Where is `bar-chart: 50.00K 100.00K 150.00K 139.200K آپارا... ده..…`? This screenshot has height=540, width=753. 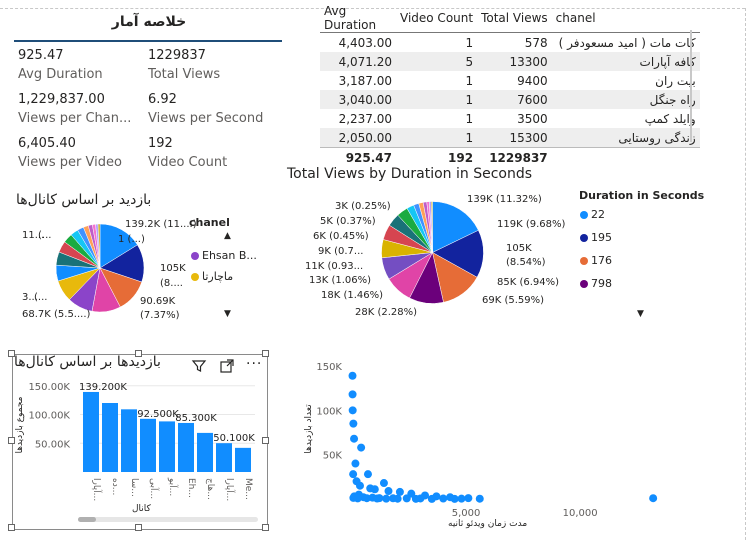
bar-chart: 50.00K 100.00K 150.00K 139.200K آپارا... ده..… is located at coordinates (137, 447).